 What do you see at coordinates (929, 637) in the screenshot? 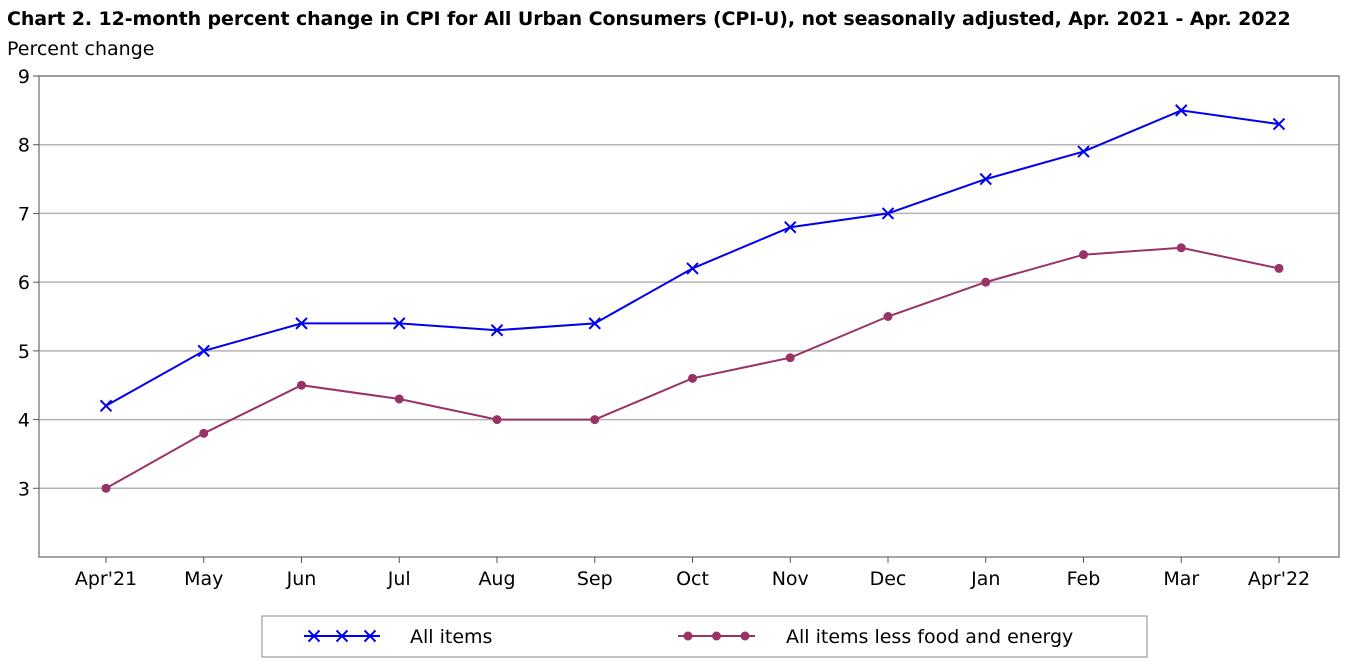
I see `legend-label: All items less food and energy` at bounding box center [929, 637].